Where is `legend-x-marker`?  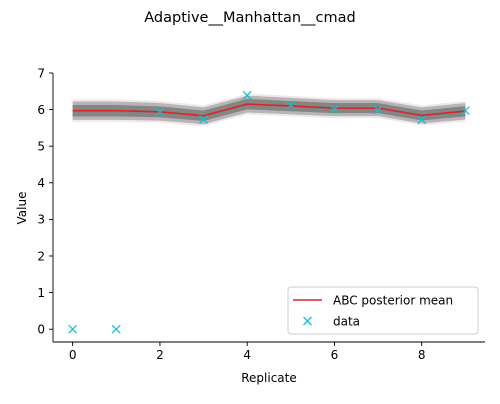
legend-x-marker is located at coordinates (307, 321).